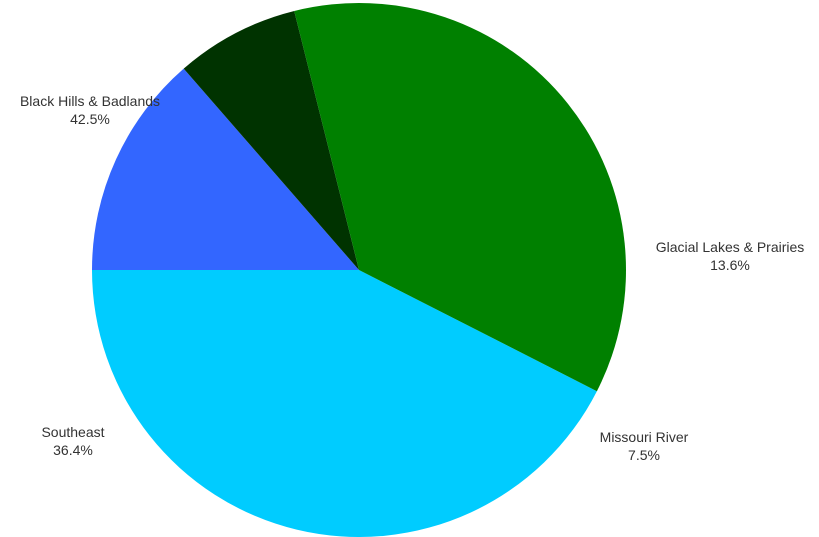 This screenshot has height=537, width=819. I want to click on pie-slice-glacial-lakes-prairies, so click(225, 169).